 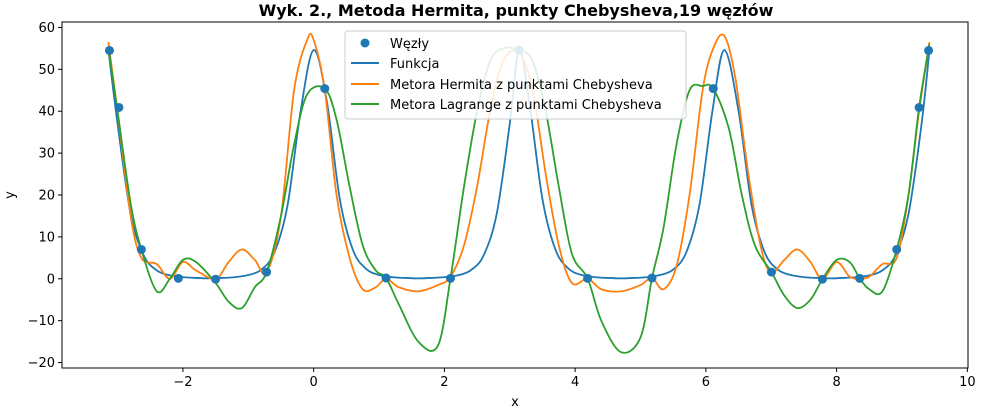 I want to click on legend-box, so click(x=515, y=75).